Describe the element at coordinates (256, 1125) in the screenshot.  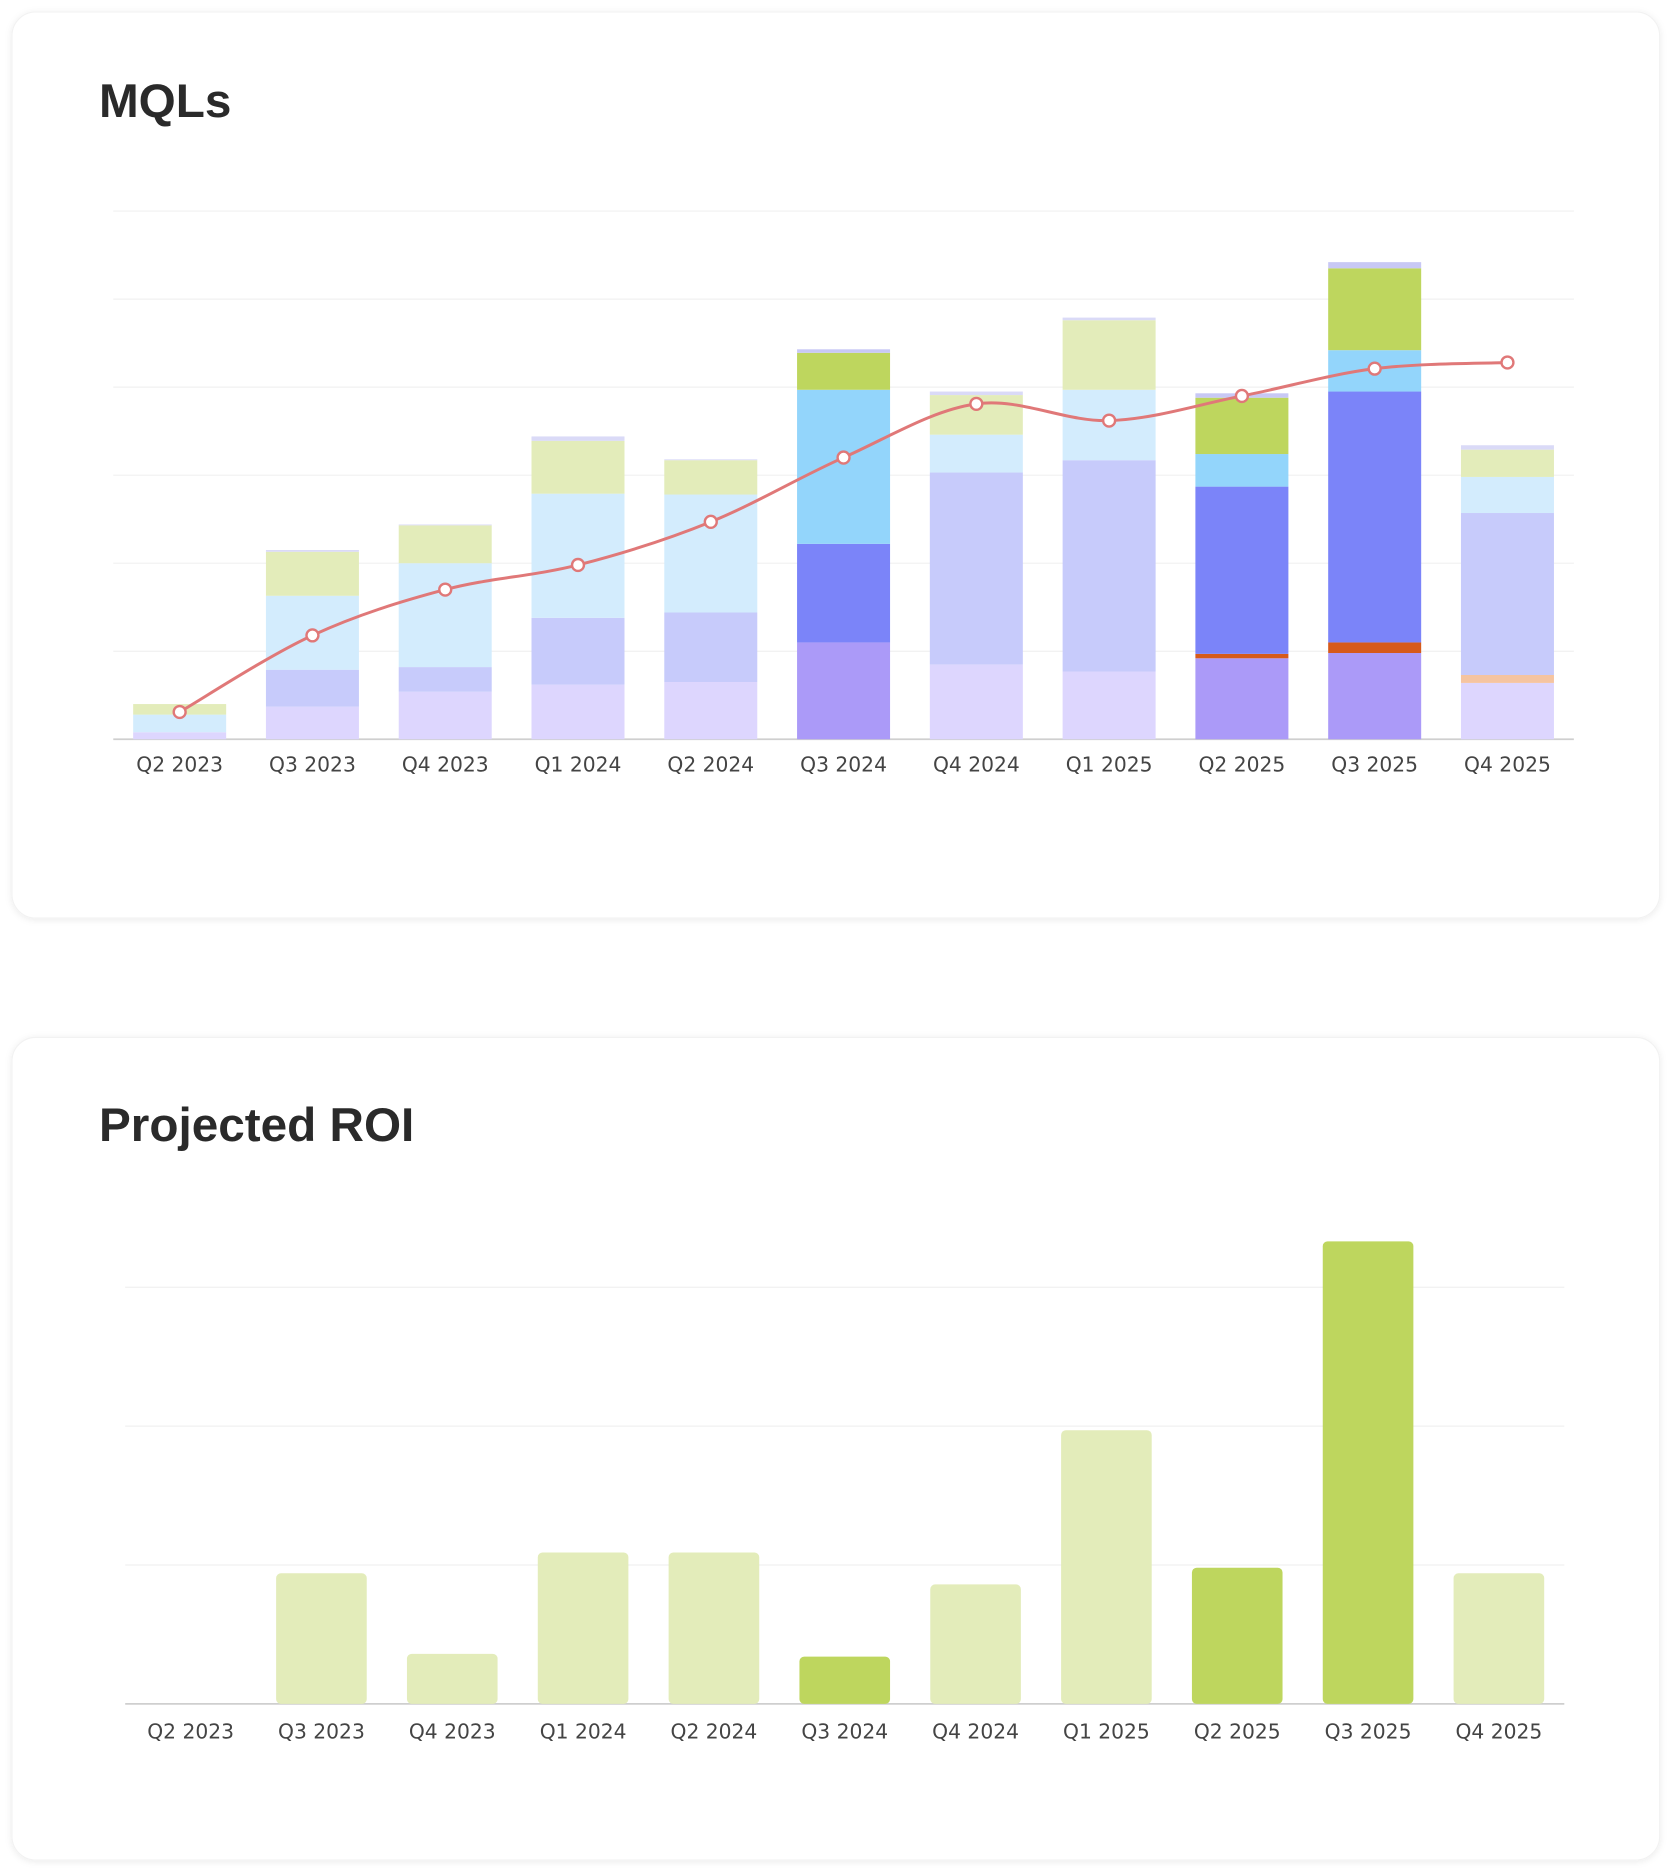
I see `chart-title: Projected ROI` at that location.